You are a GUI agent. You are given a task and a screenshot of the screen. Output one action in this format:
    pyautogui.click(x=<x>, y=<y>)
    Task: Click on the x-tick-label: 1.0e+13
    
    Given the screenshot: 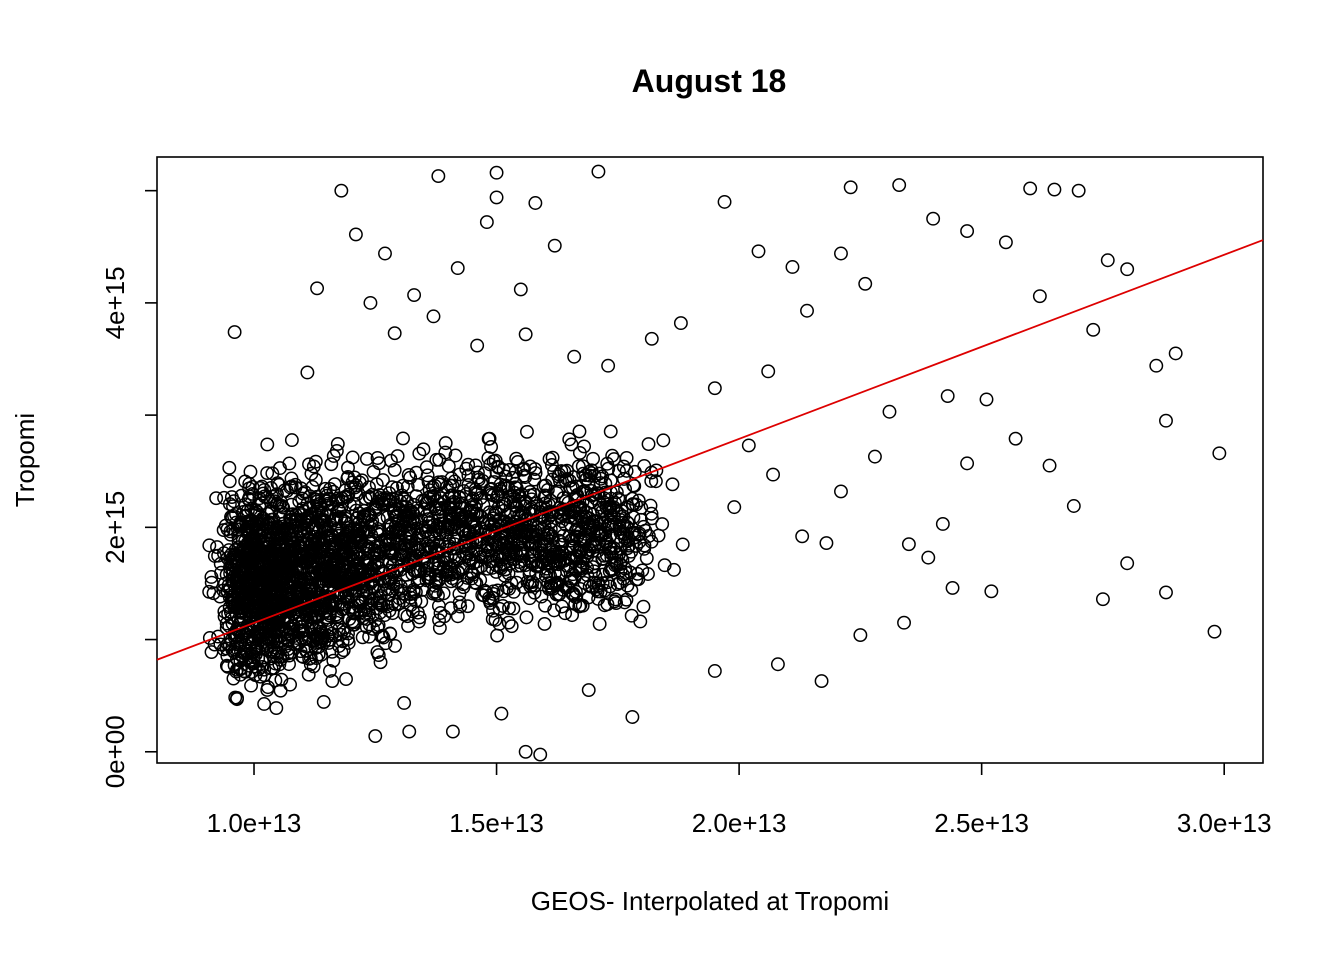 What is the action you would take?
    pyautogui.click(x=254, y=823)
    